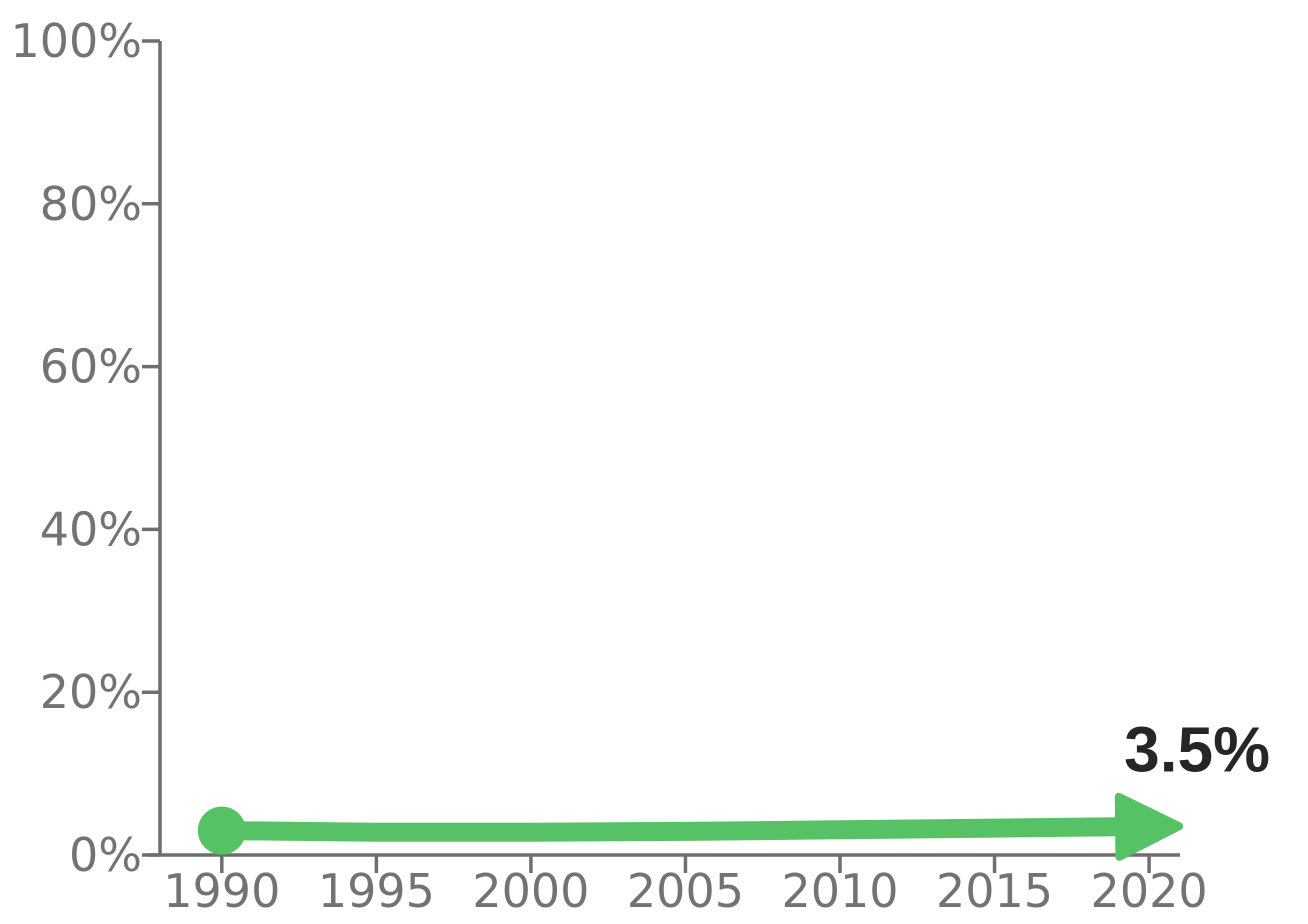 The width and height of the screenshot is (1308, 924). What do you see at coordinates (1149, 826) in the screenshot?
I see `series-end-arrow` at bounding box center [1149, 826].